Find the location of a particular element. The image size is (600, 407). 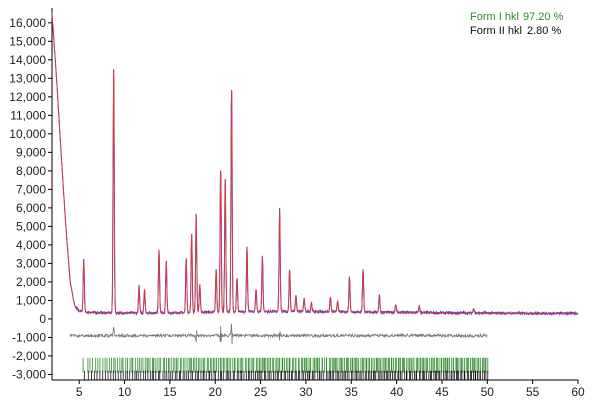

y-tick-label: 8,000 is located at coordinates (31, 171).